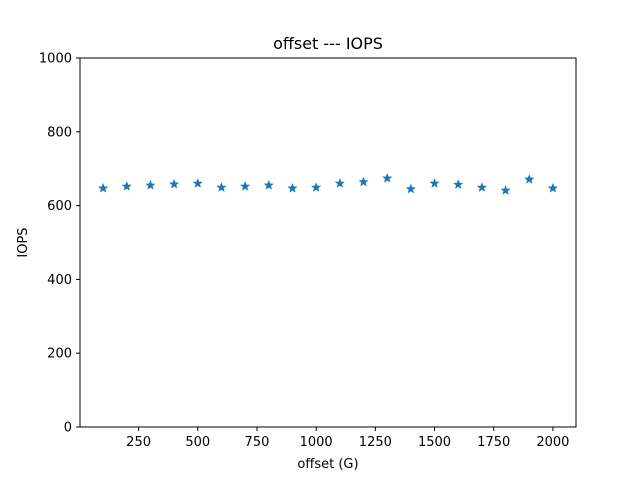 The image size is (640, 480). What do you see at coordinates (375, 442) in the screenshot?
I see `x-tick-label: 1250` at bounding box center [375, 442].